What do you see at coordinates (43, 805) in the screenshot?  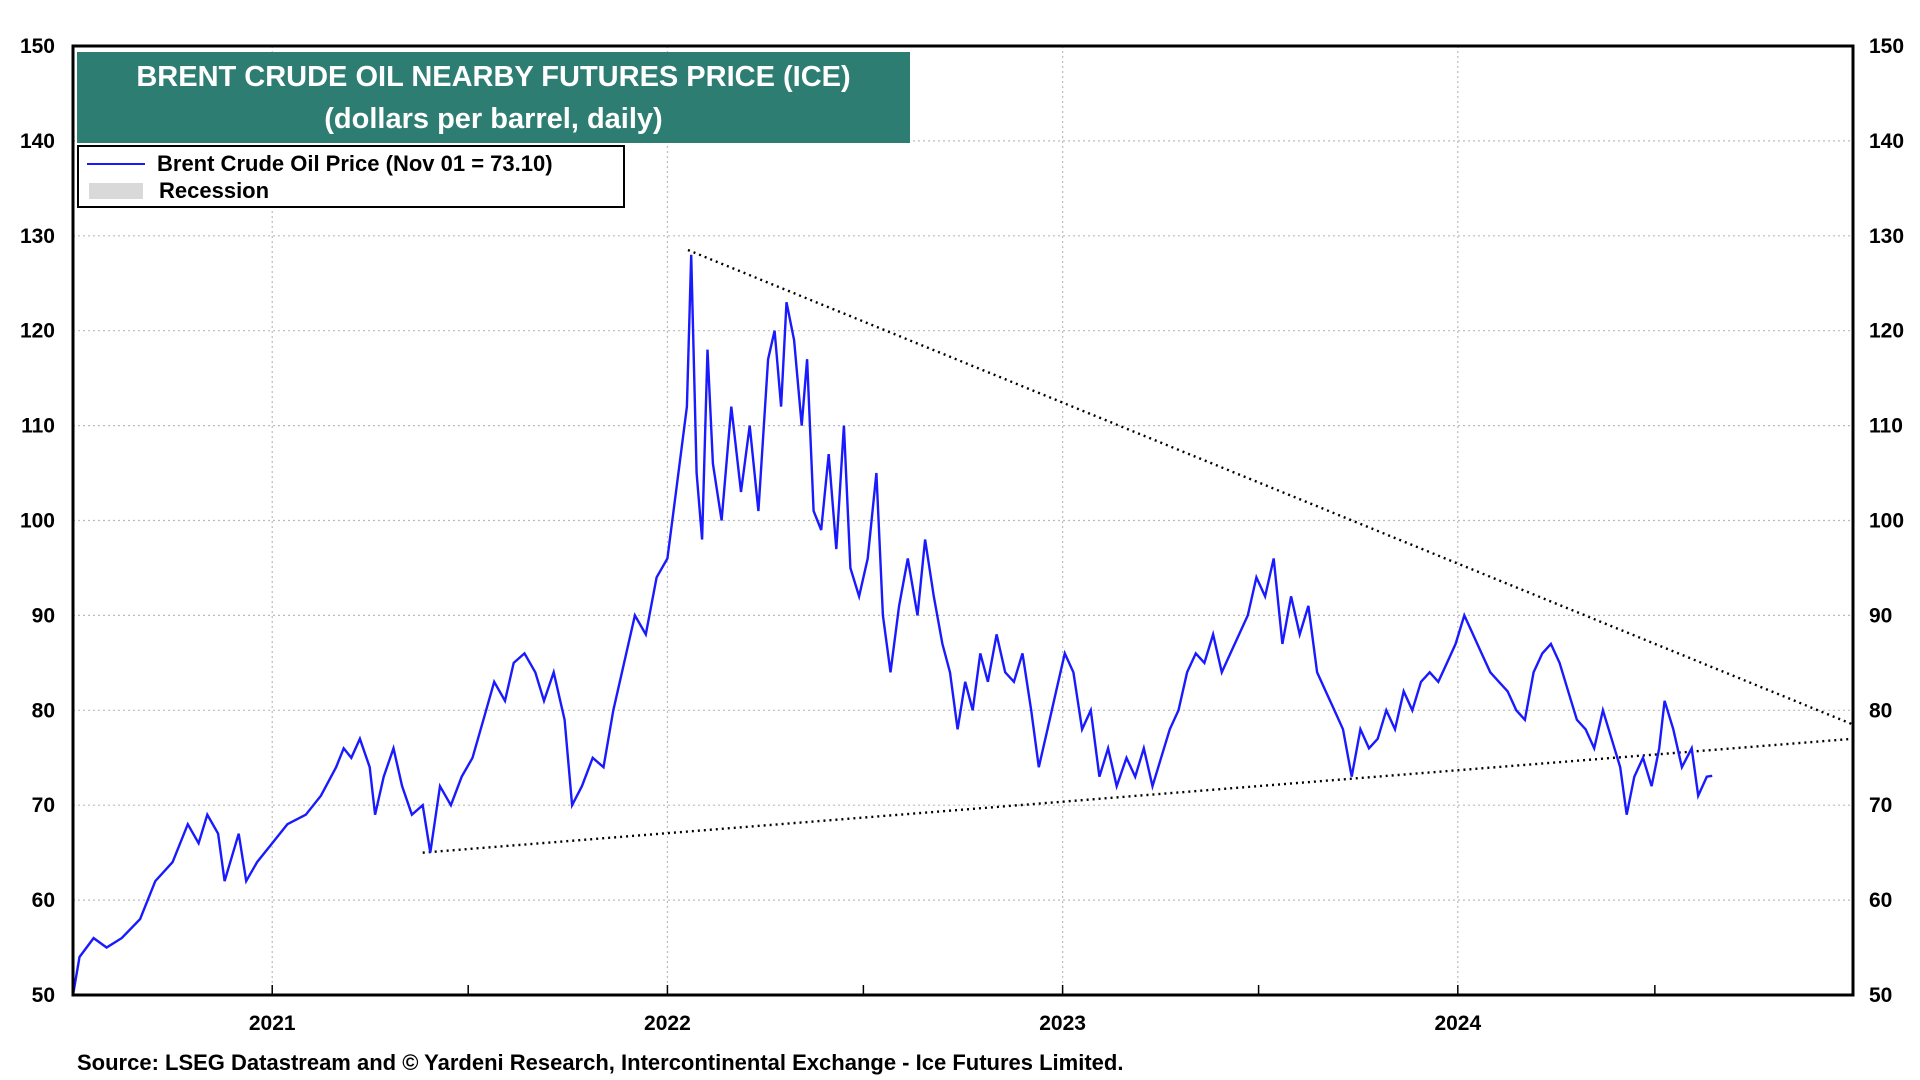 I see `y-tick-label-left: 70` at bounding box center [43, 805].